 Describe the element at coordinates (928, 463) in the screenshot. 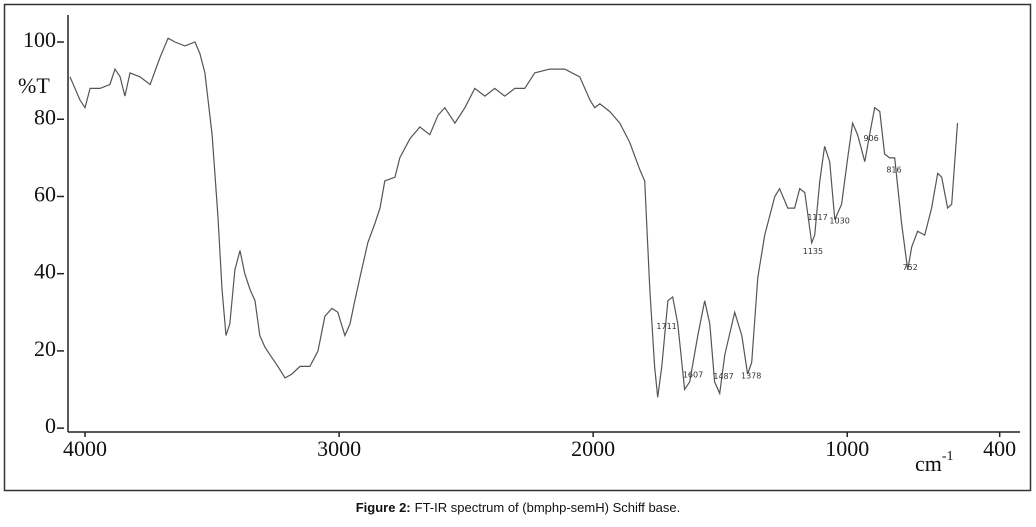

I see `x-axis-label-main: cm` at that location.